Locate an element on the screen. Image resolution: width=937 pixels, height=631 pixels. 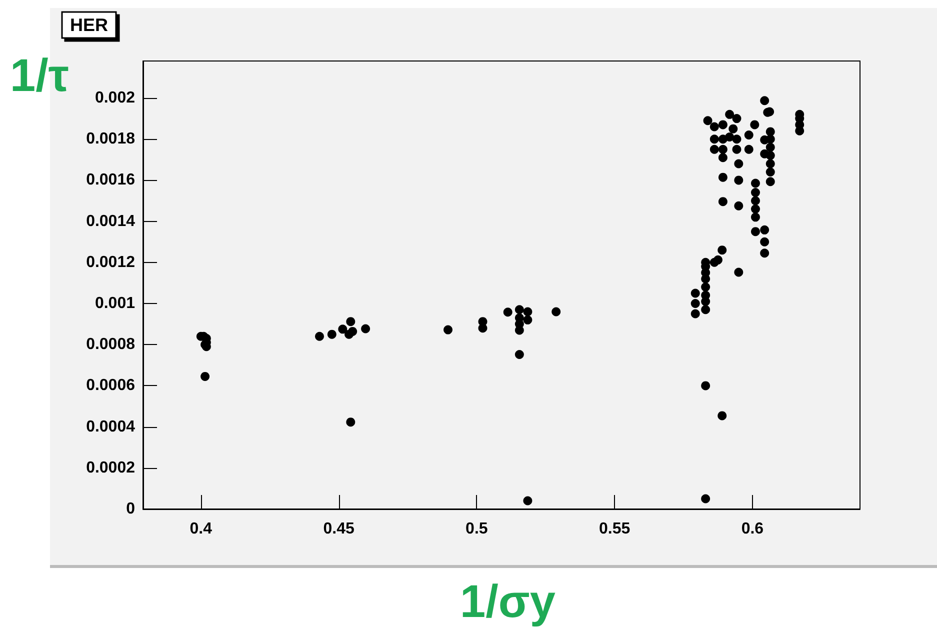
y-axis-title: 1/τ is located at coordinates (39, 75).